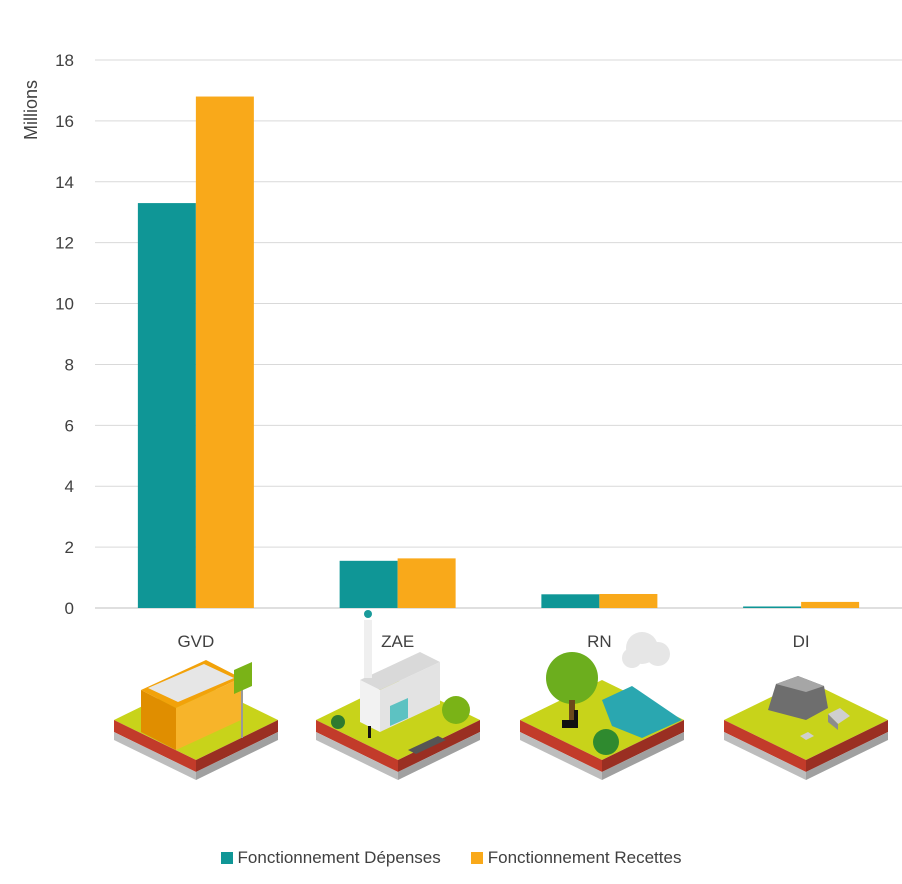  I want to click on legend-item-depenses: Fonctionnement Dépenses, so click(330, 858).